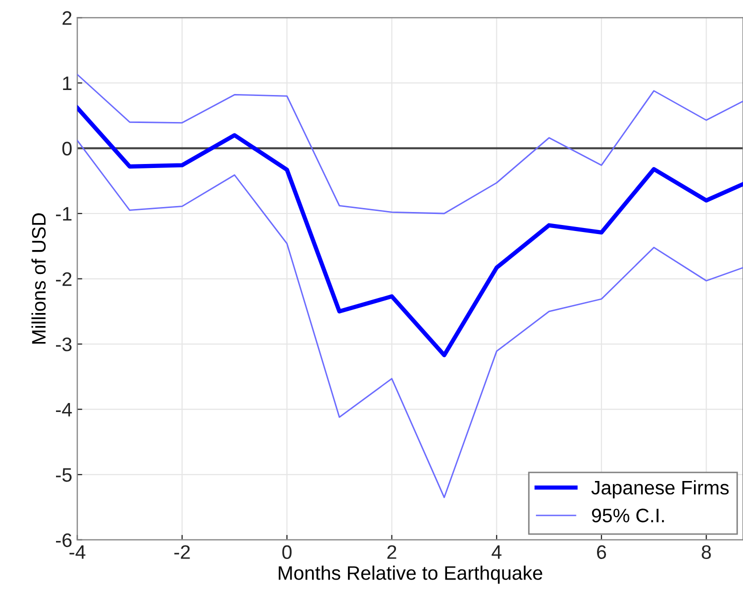 The height and width of the screenshot is (590, 743). What do you see at coordinates (391, 552) in the screenshot?
I see `x-tick-label: 2` at bounding box center [391, 552].